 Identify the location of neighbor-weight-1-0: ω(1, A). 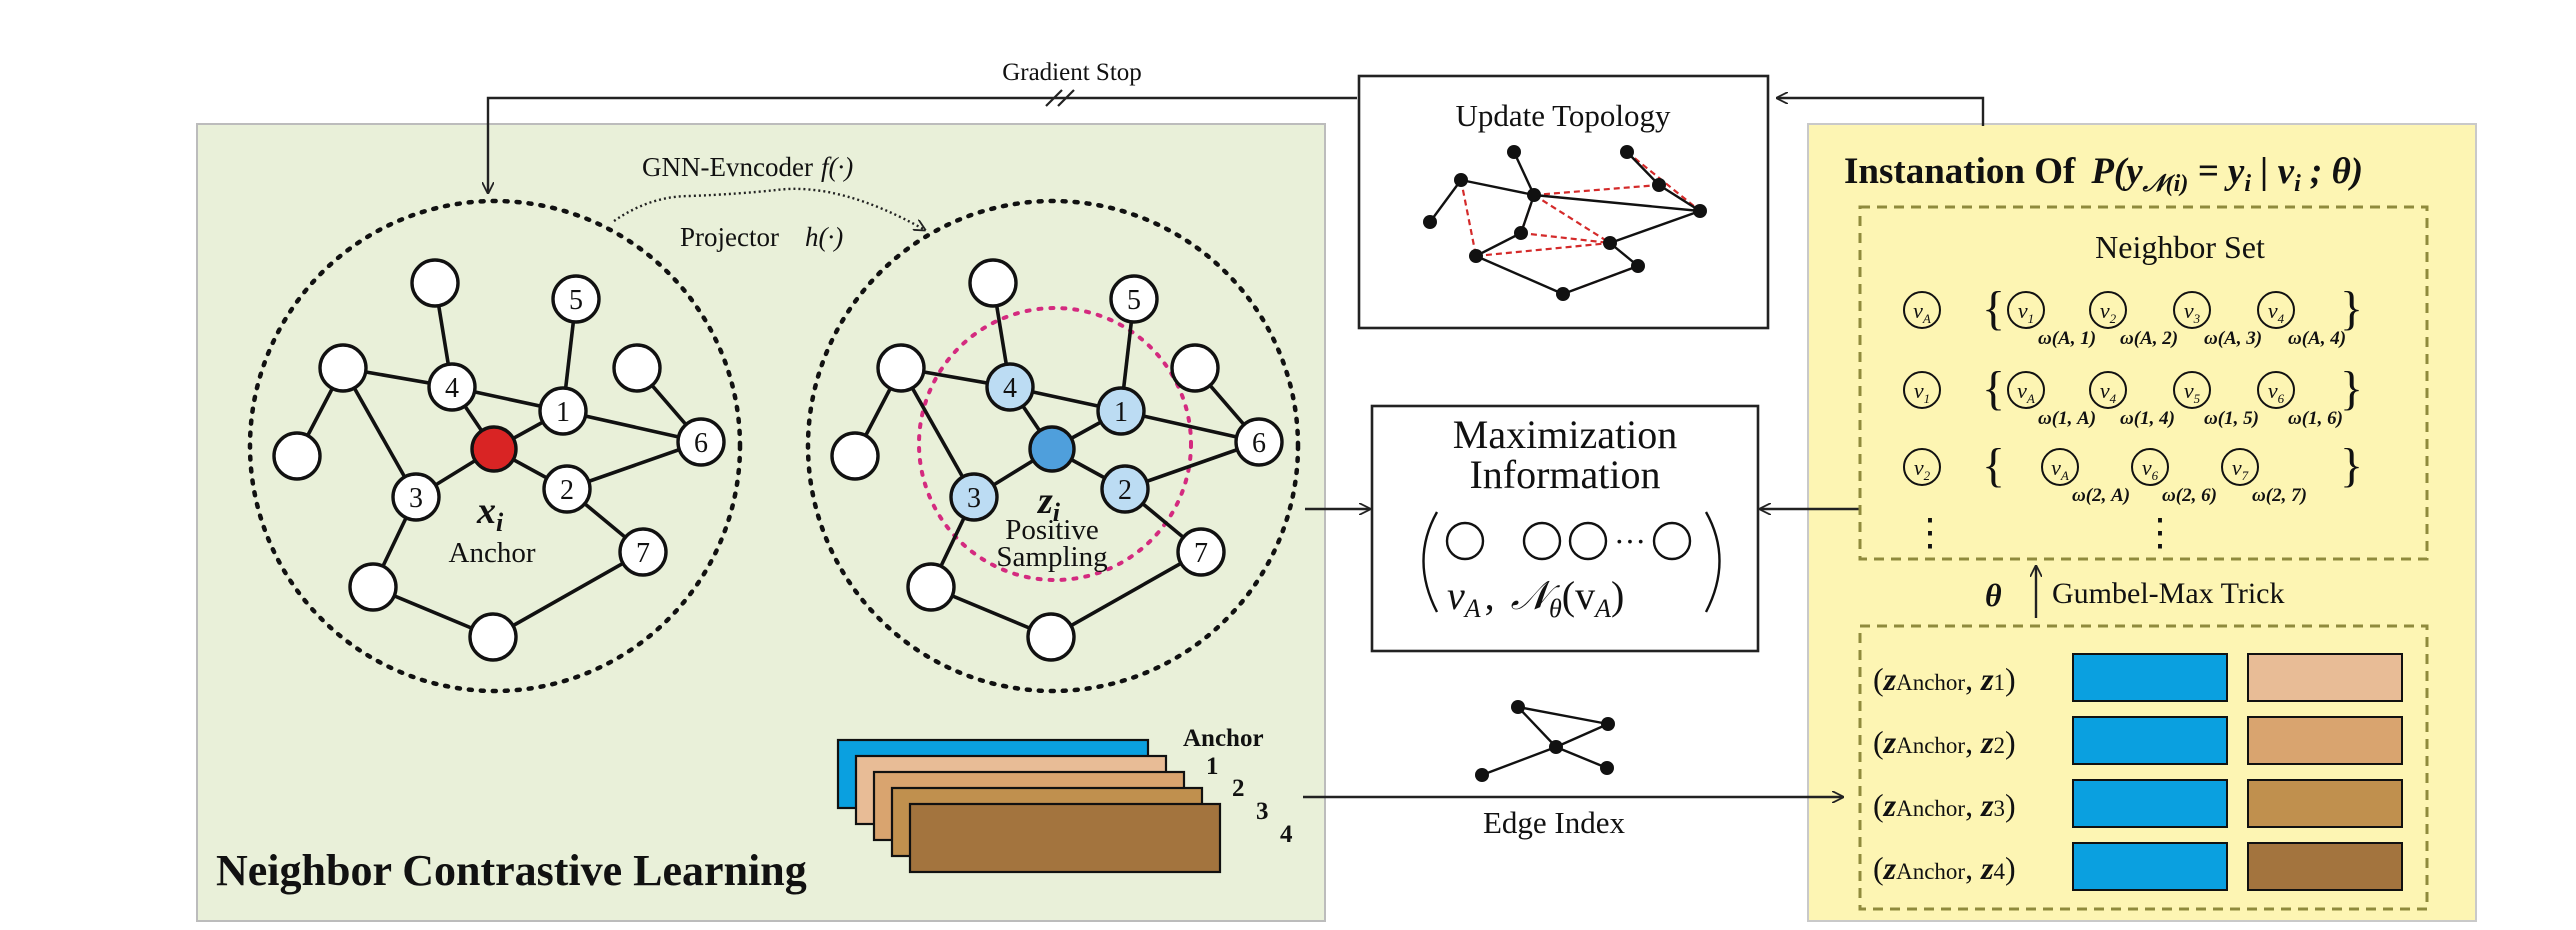
(2067, 418).